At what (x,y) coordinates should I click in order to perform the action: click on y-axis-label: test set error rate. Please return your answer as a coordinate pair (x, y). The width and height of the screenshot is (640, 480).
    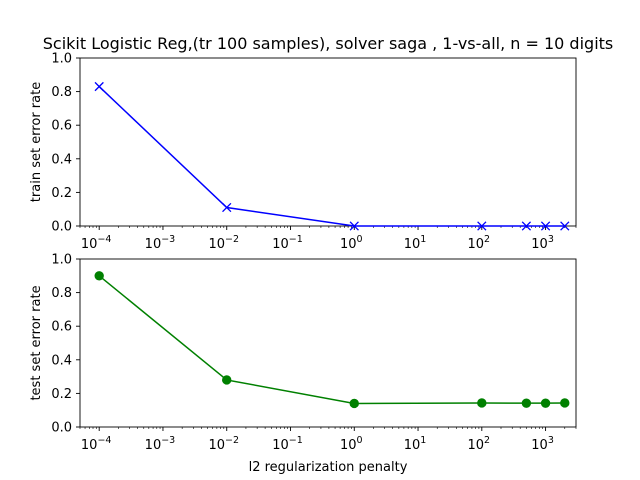
    Looking at the image, I should click on (36, 342).